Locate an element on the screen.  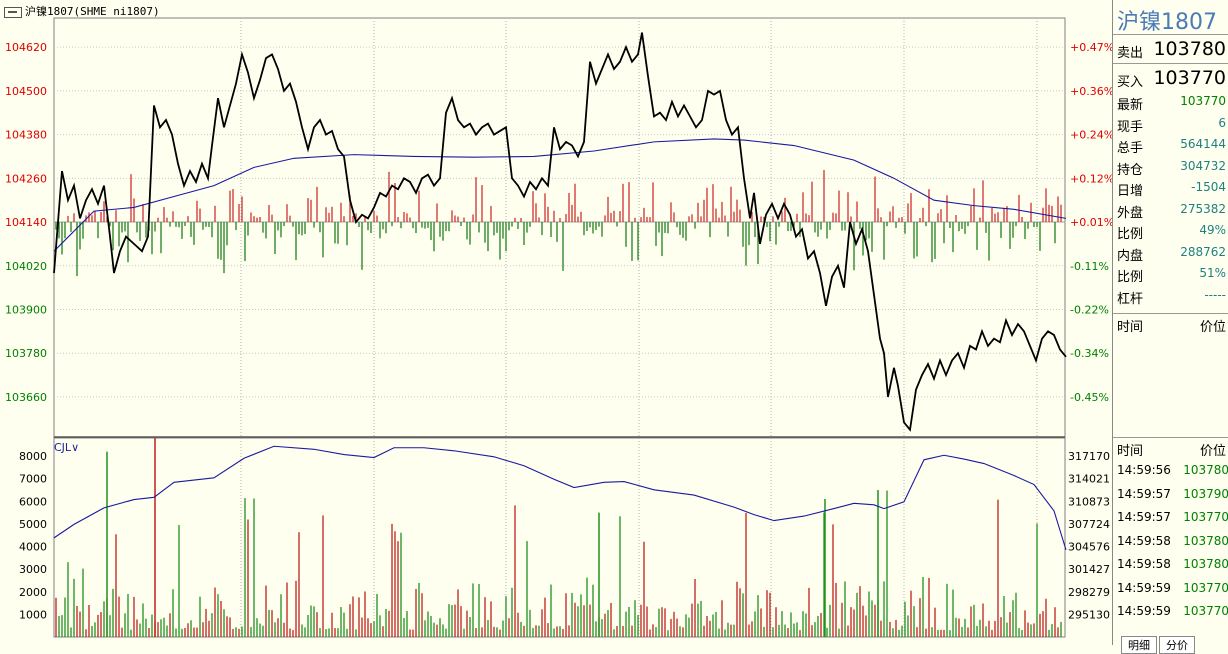
tick-row: 14:59:57 103770 is located at coordinates (1170, 517).